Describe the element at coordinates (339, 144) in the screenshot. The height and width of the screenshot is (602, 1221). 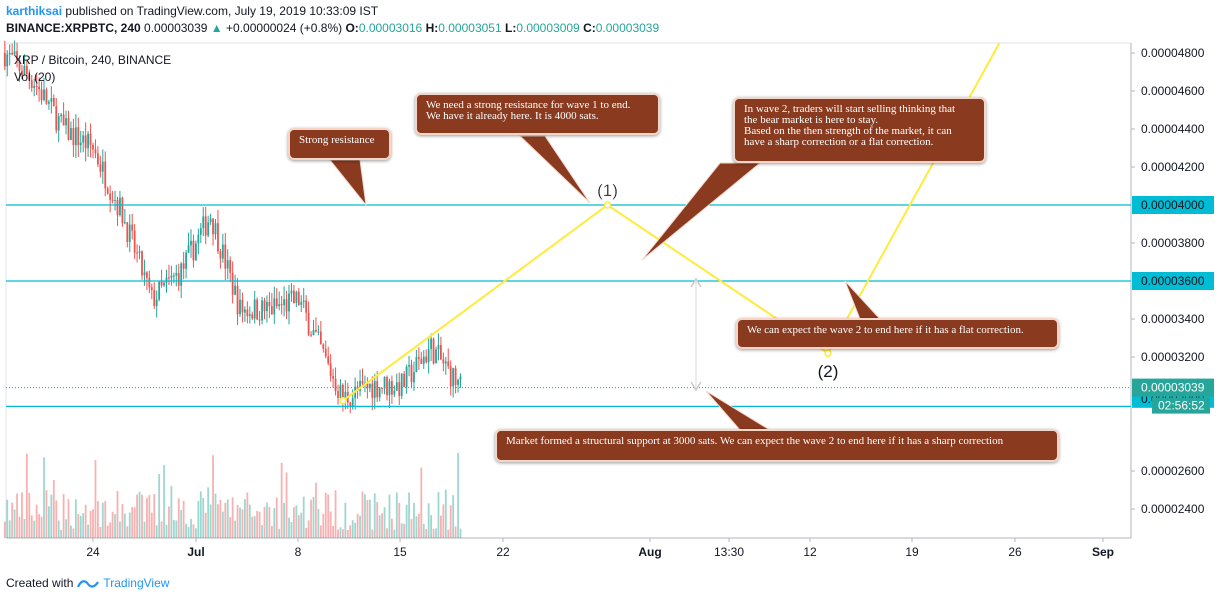
I see `note-strong-resistance: Strong resistance` at that location.